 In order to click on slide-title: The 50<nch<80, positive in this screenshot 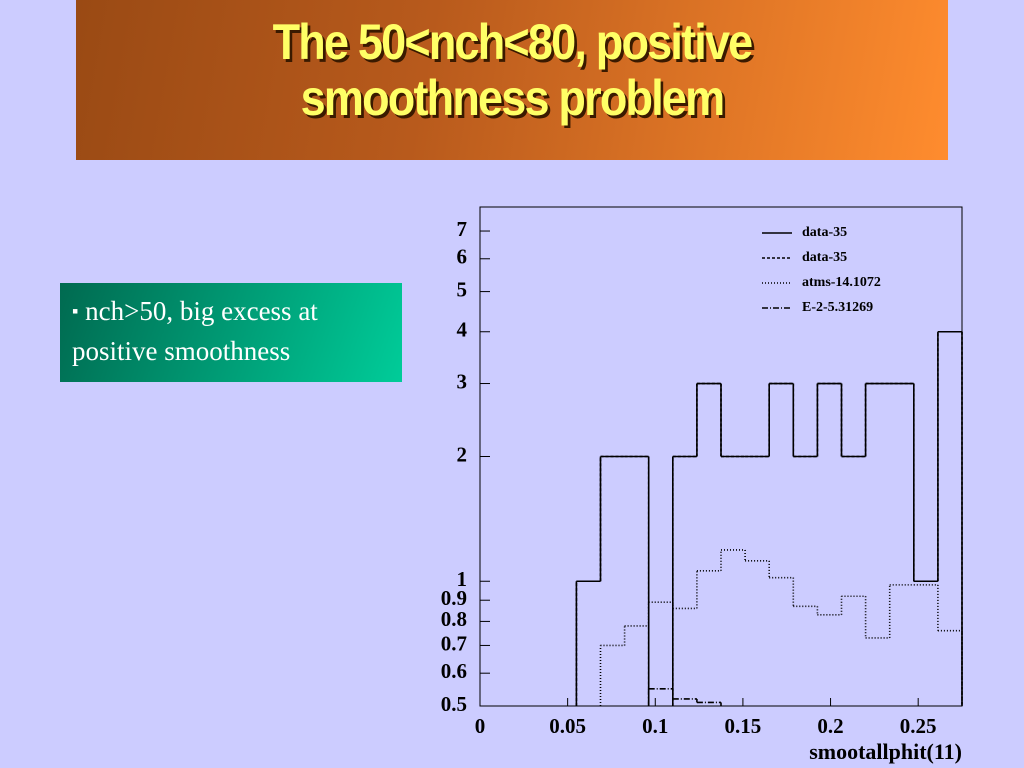, I will do `click(513, 42)`.